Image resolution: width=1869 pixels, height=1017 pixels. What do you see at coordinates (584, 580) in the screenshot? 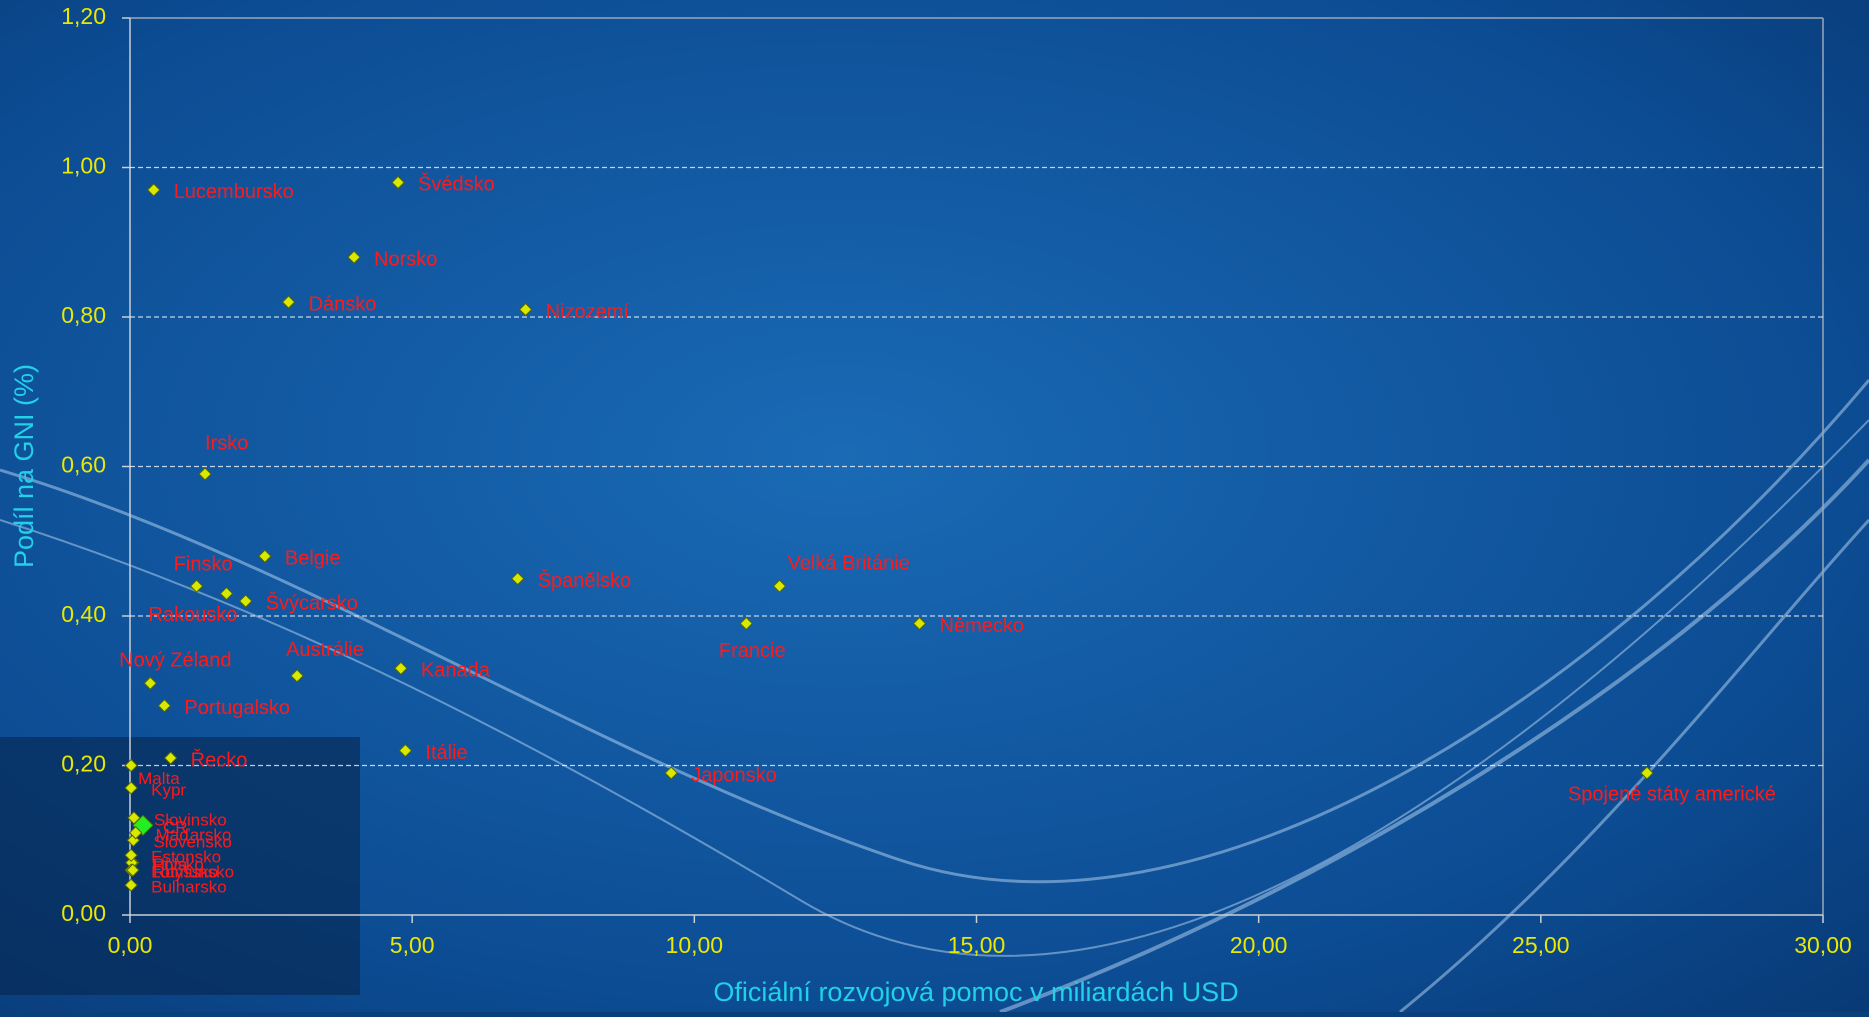
I see `point-label: Španělsko` at bounding box center [584, 580].